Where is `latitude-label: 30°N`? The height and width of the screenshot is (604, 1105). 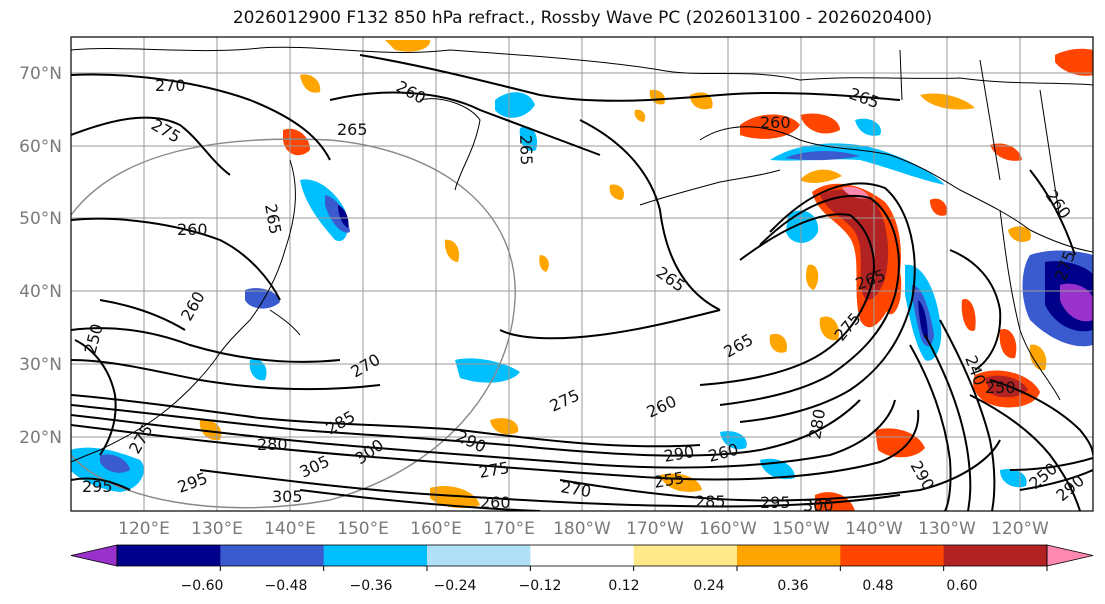 latitude-label: 30°N is located at coordinates (40, 365).